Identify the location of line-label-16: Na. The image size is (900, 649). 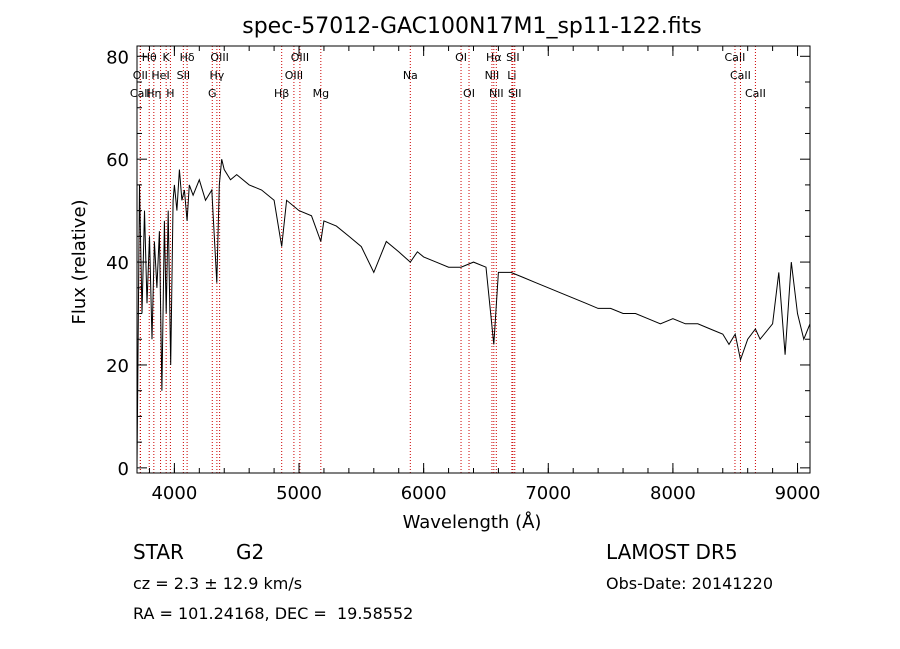
(410, 75).